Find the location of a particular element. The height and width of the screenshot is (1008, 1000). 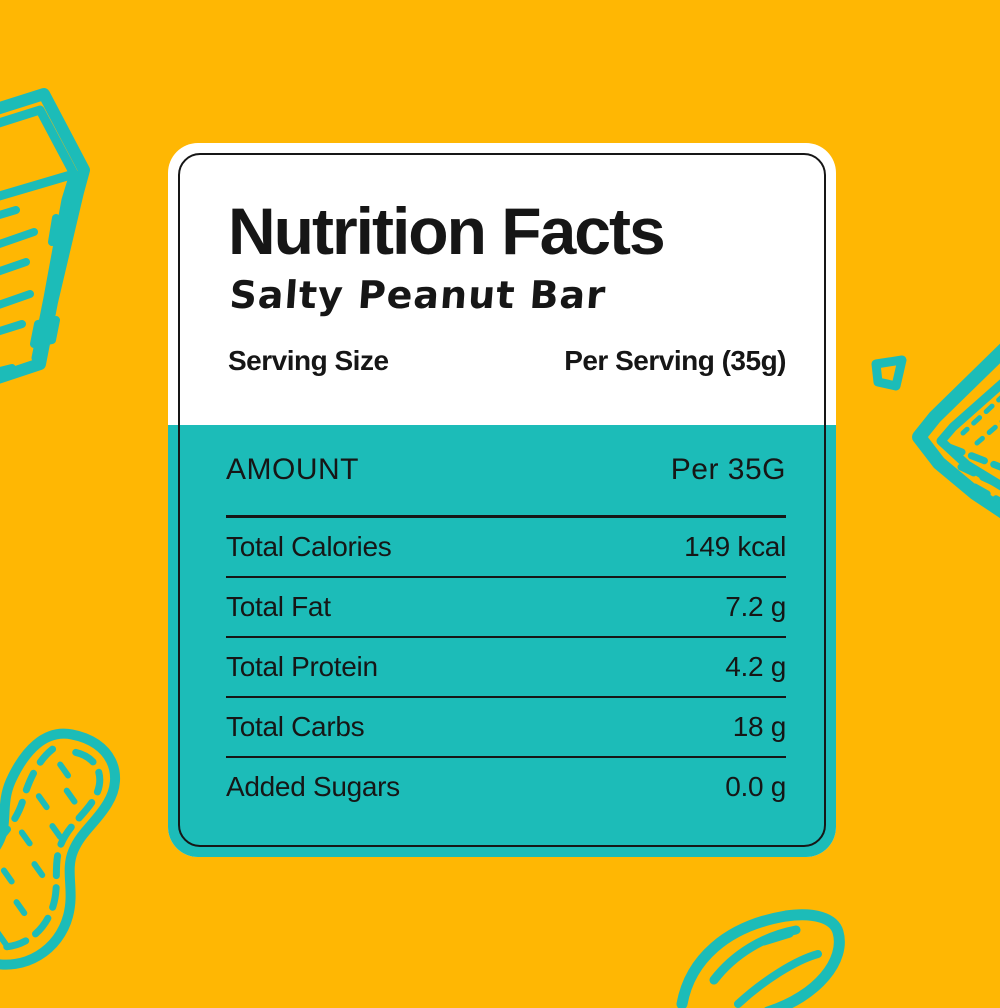

peanut-doodle-icon is located at coordinates (60, 849).